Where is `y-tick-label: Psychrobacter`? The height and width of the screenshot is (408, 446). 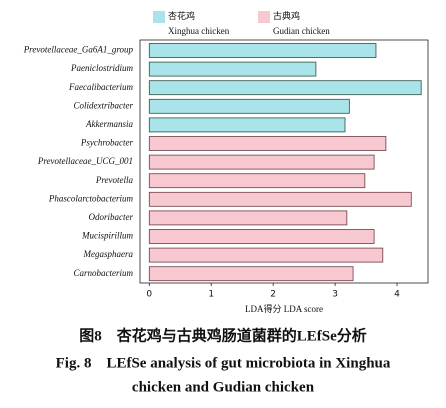
y-tick-label: Psychrobacter is located at coordinates (107, 143).